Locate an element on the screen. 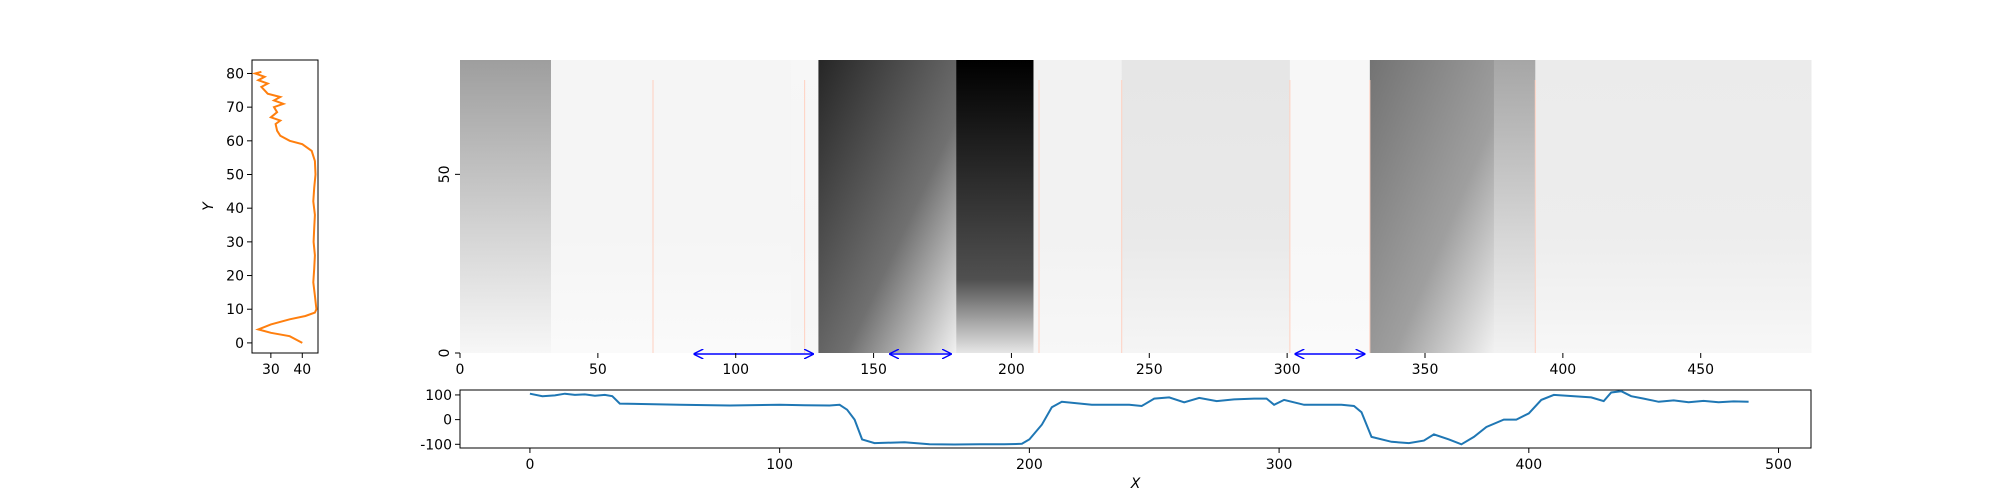  heatmap-x-ticks: 0 50 100 150 200 250 300 350 400 450 is located at coordinates (1085, 365).